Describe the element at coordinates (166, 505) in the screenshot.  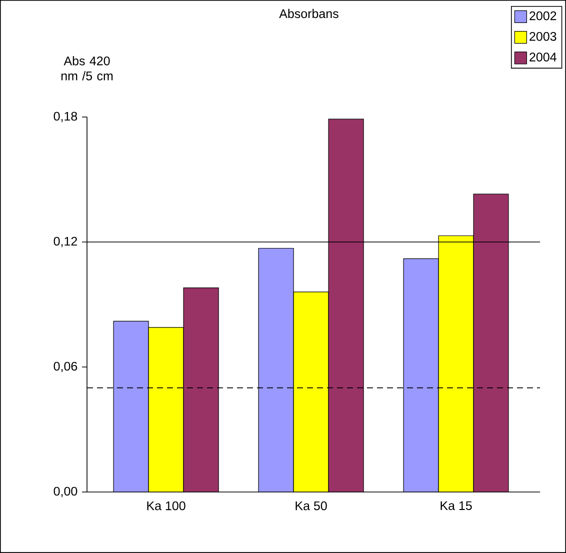
I see `x-tick-label: Ka 100` at that location.